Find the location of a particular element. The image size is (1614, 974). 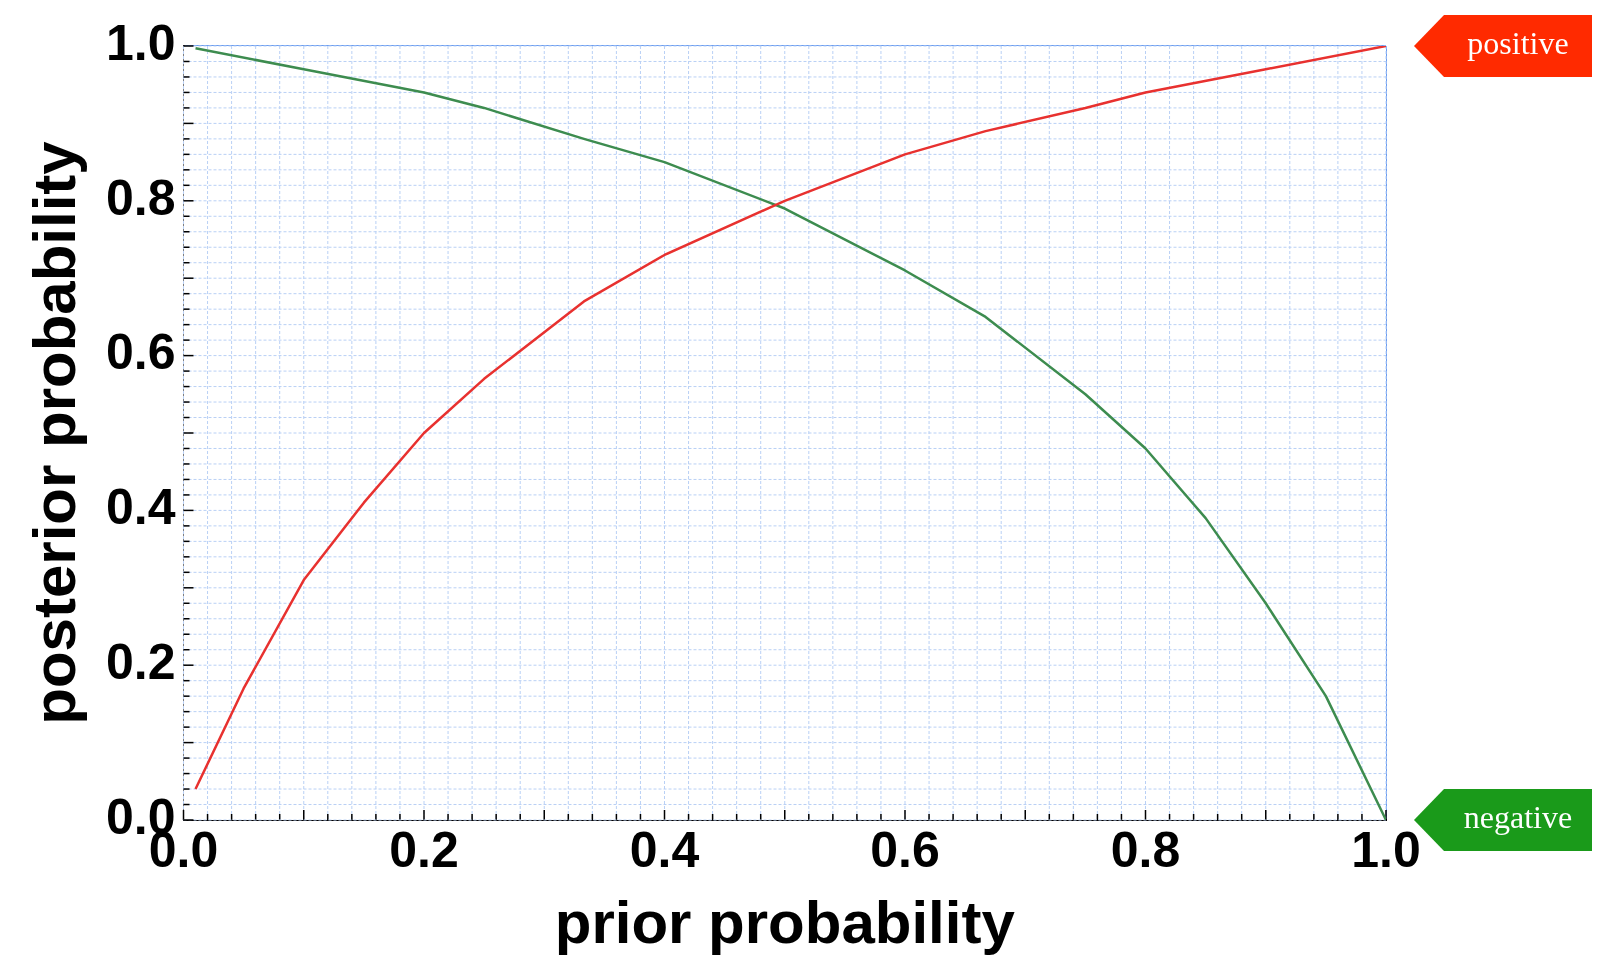

text: negative is located at coordinates (1518, 817).